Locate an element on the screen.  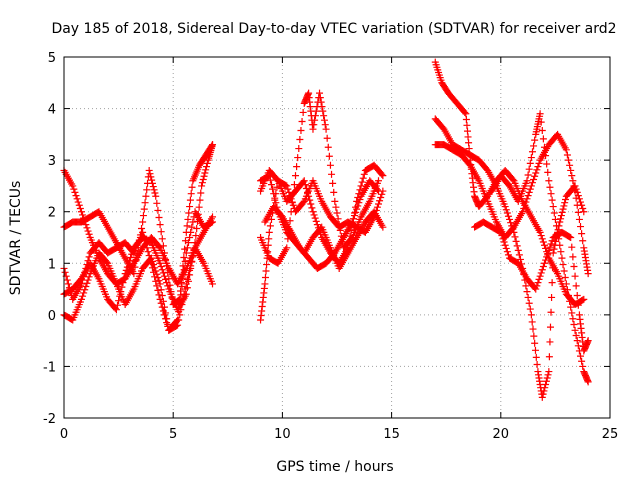
y-tick-label: 1 is located at coordinates (52, 264).